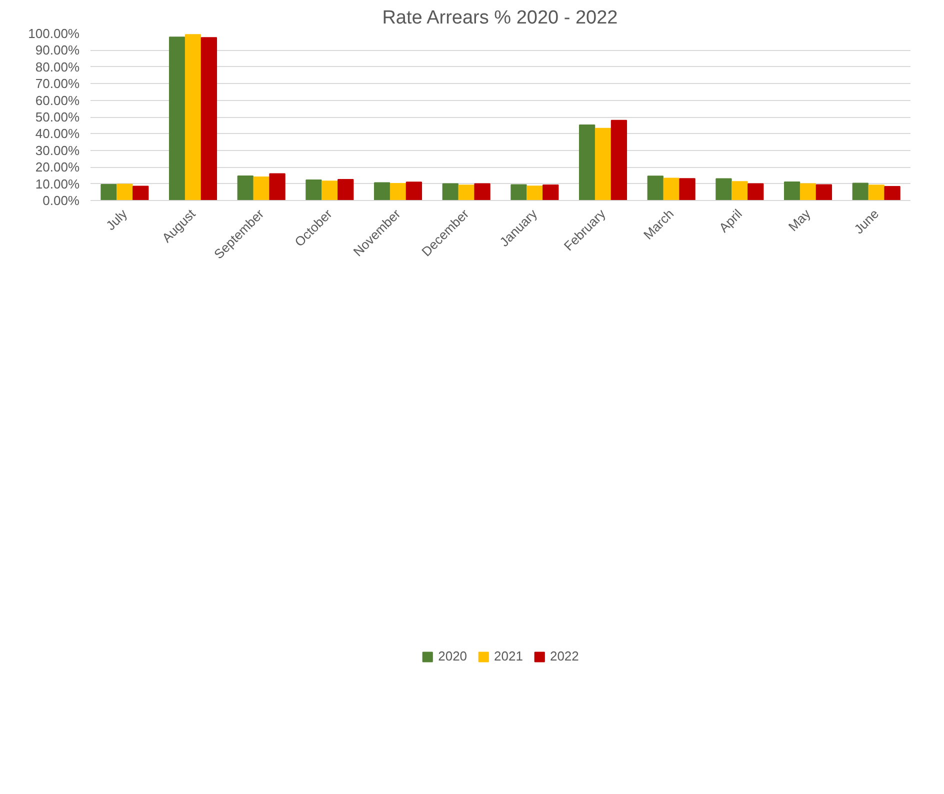  What do you see at coordinates (54, 33) in the screenshot?
I see `y-tick-label: 100.00%` at bounding box center [54, 33].